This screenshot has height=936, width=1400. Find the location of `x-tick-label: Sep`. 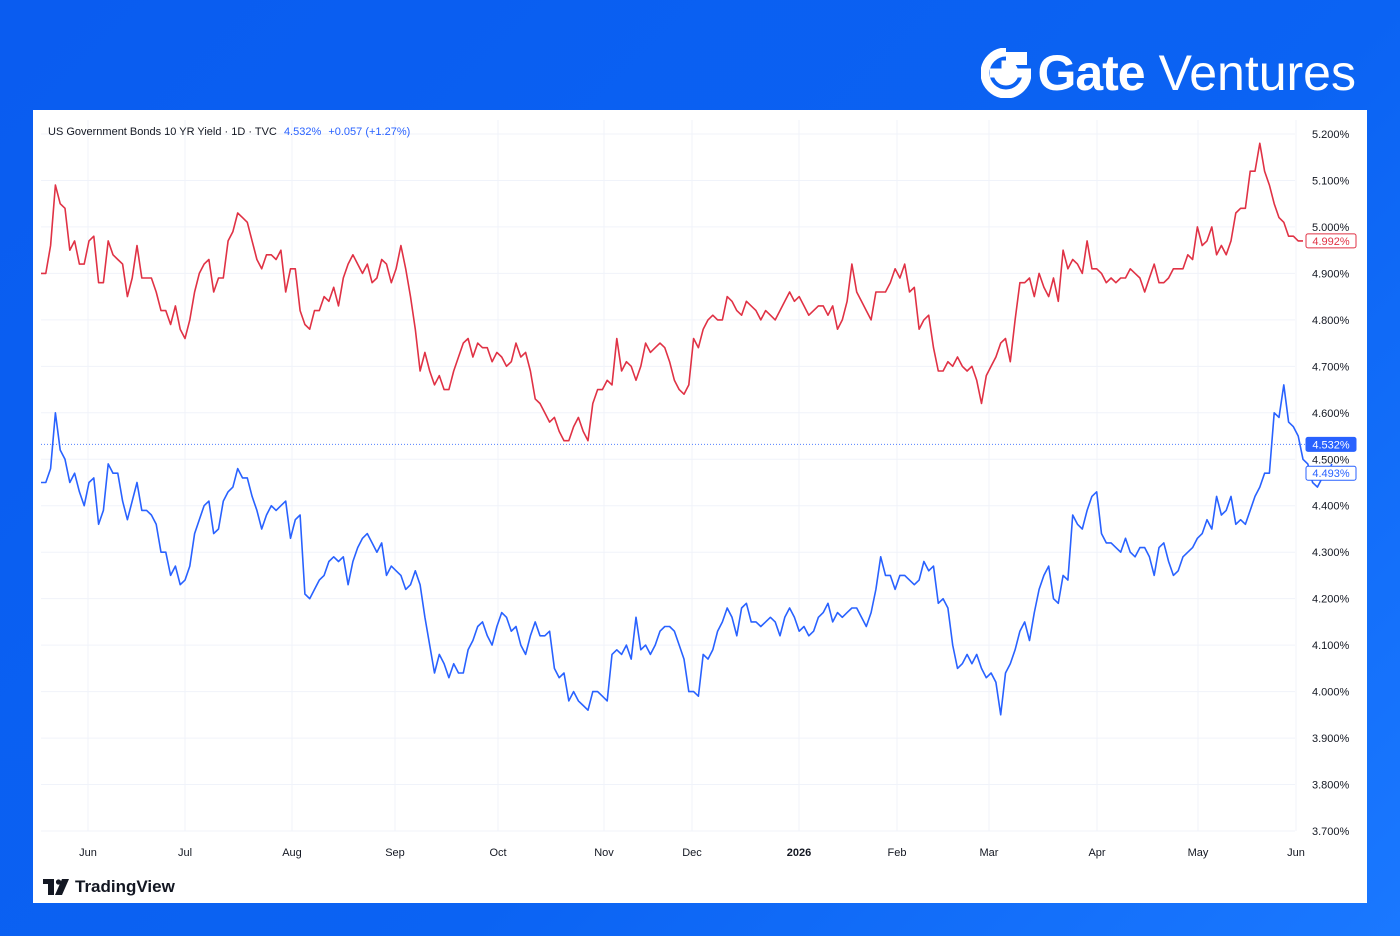

x-tick-label: Sep is located at coordinates (395, 853).